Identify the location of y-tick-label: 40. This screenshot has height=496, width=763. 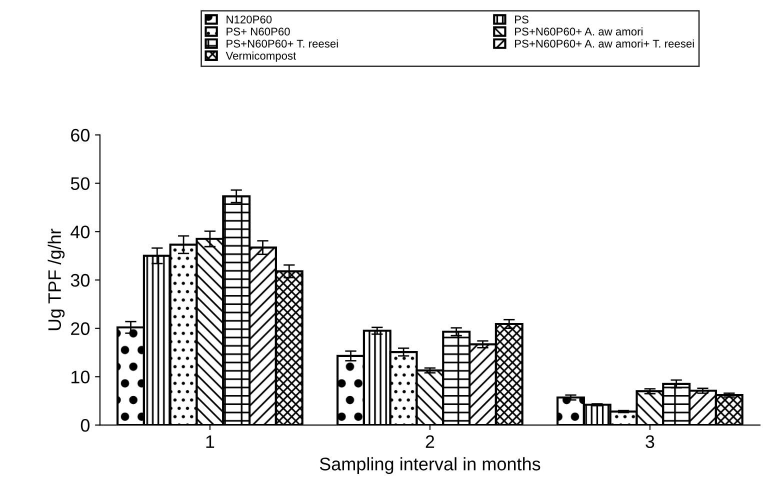
(80, 232).